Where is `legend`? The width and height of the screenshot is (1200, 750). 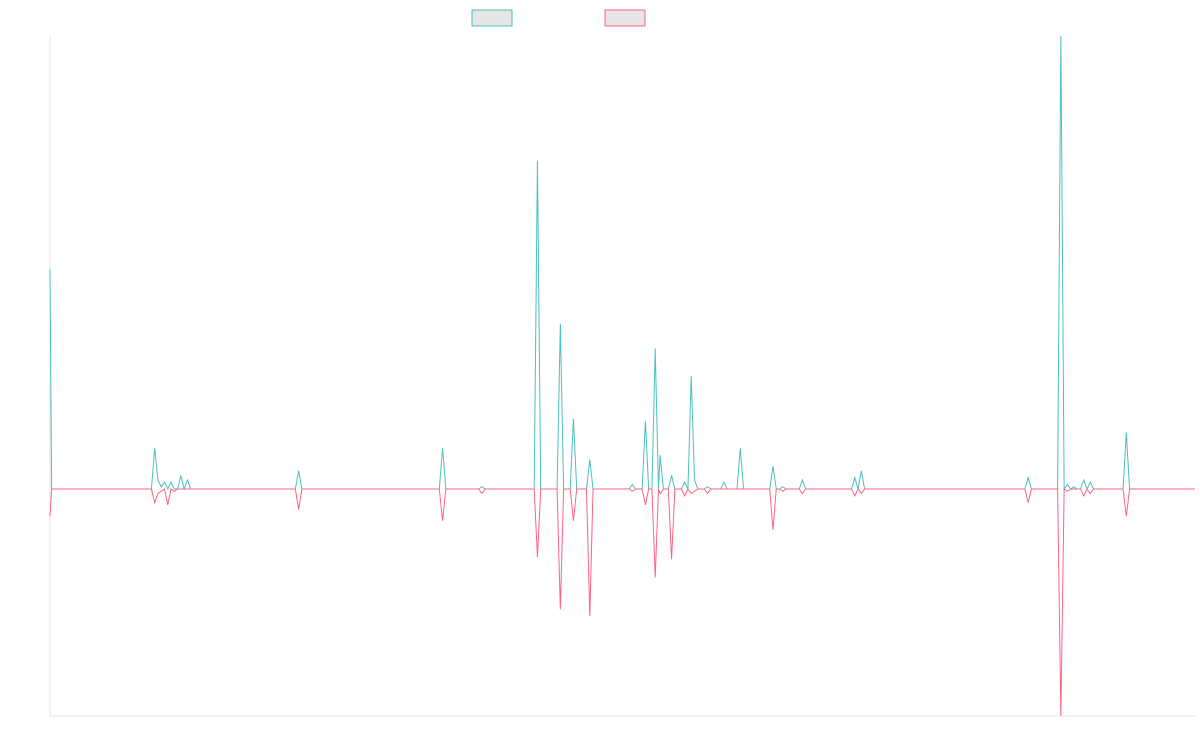 legend is located at coordinates (558, 18).